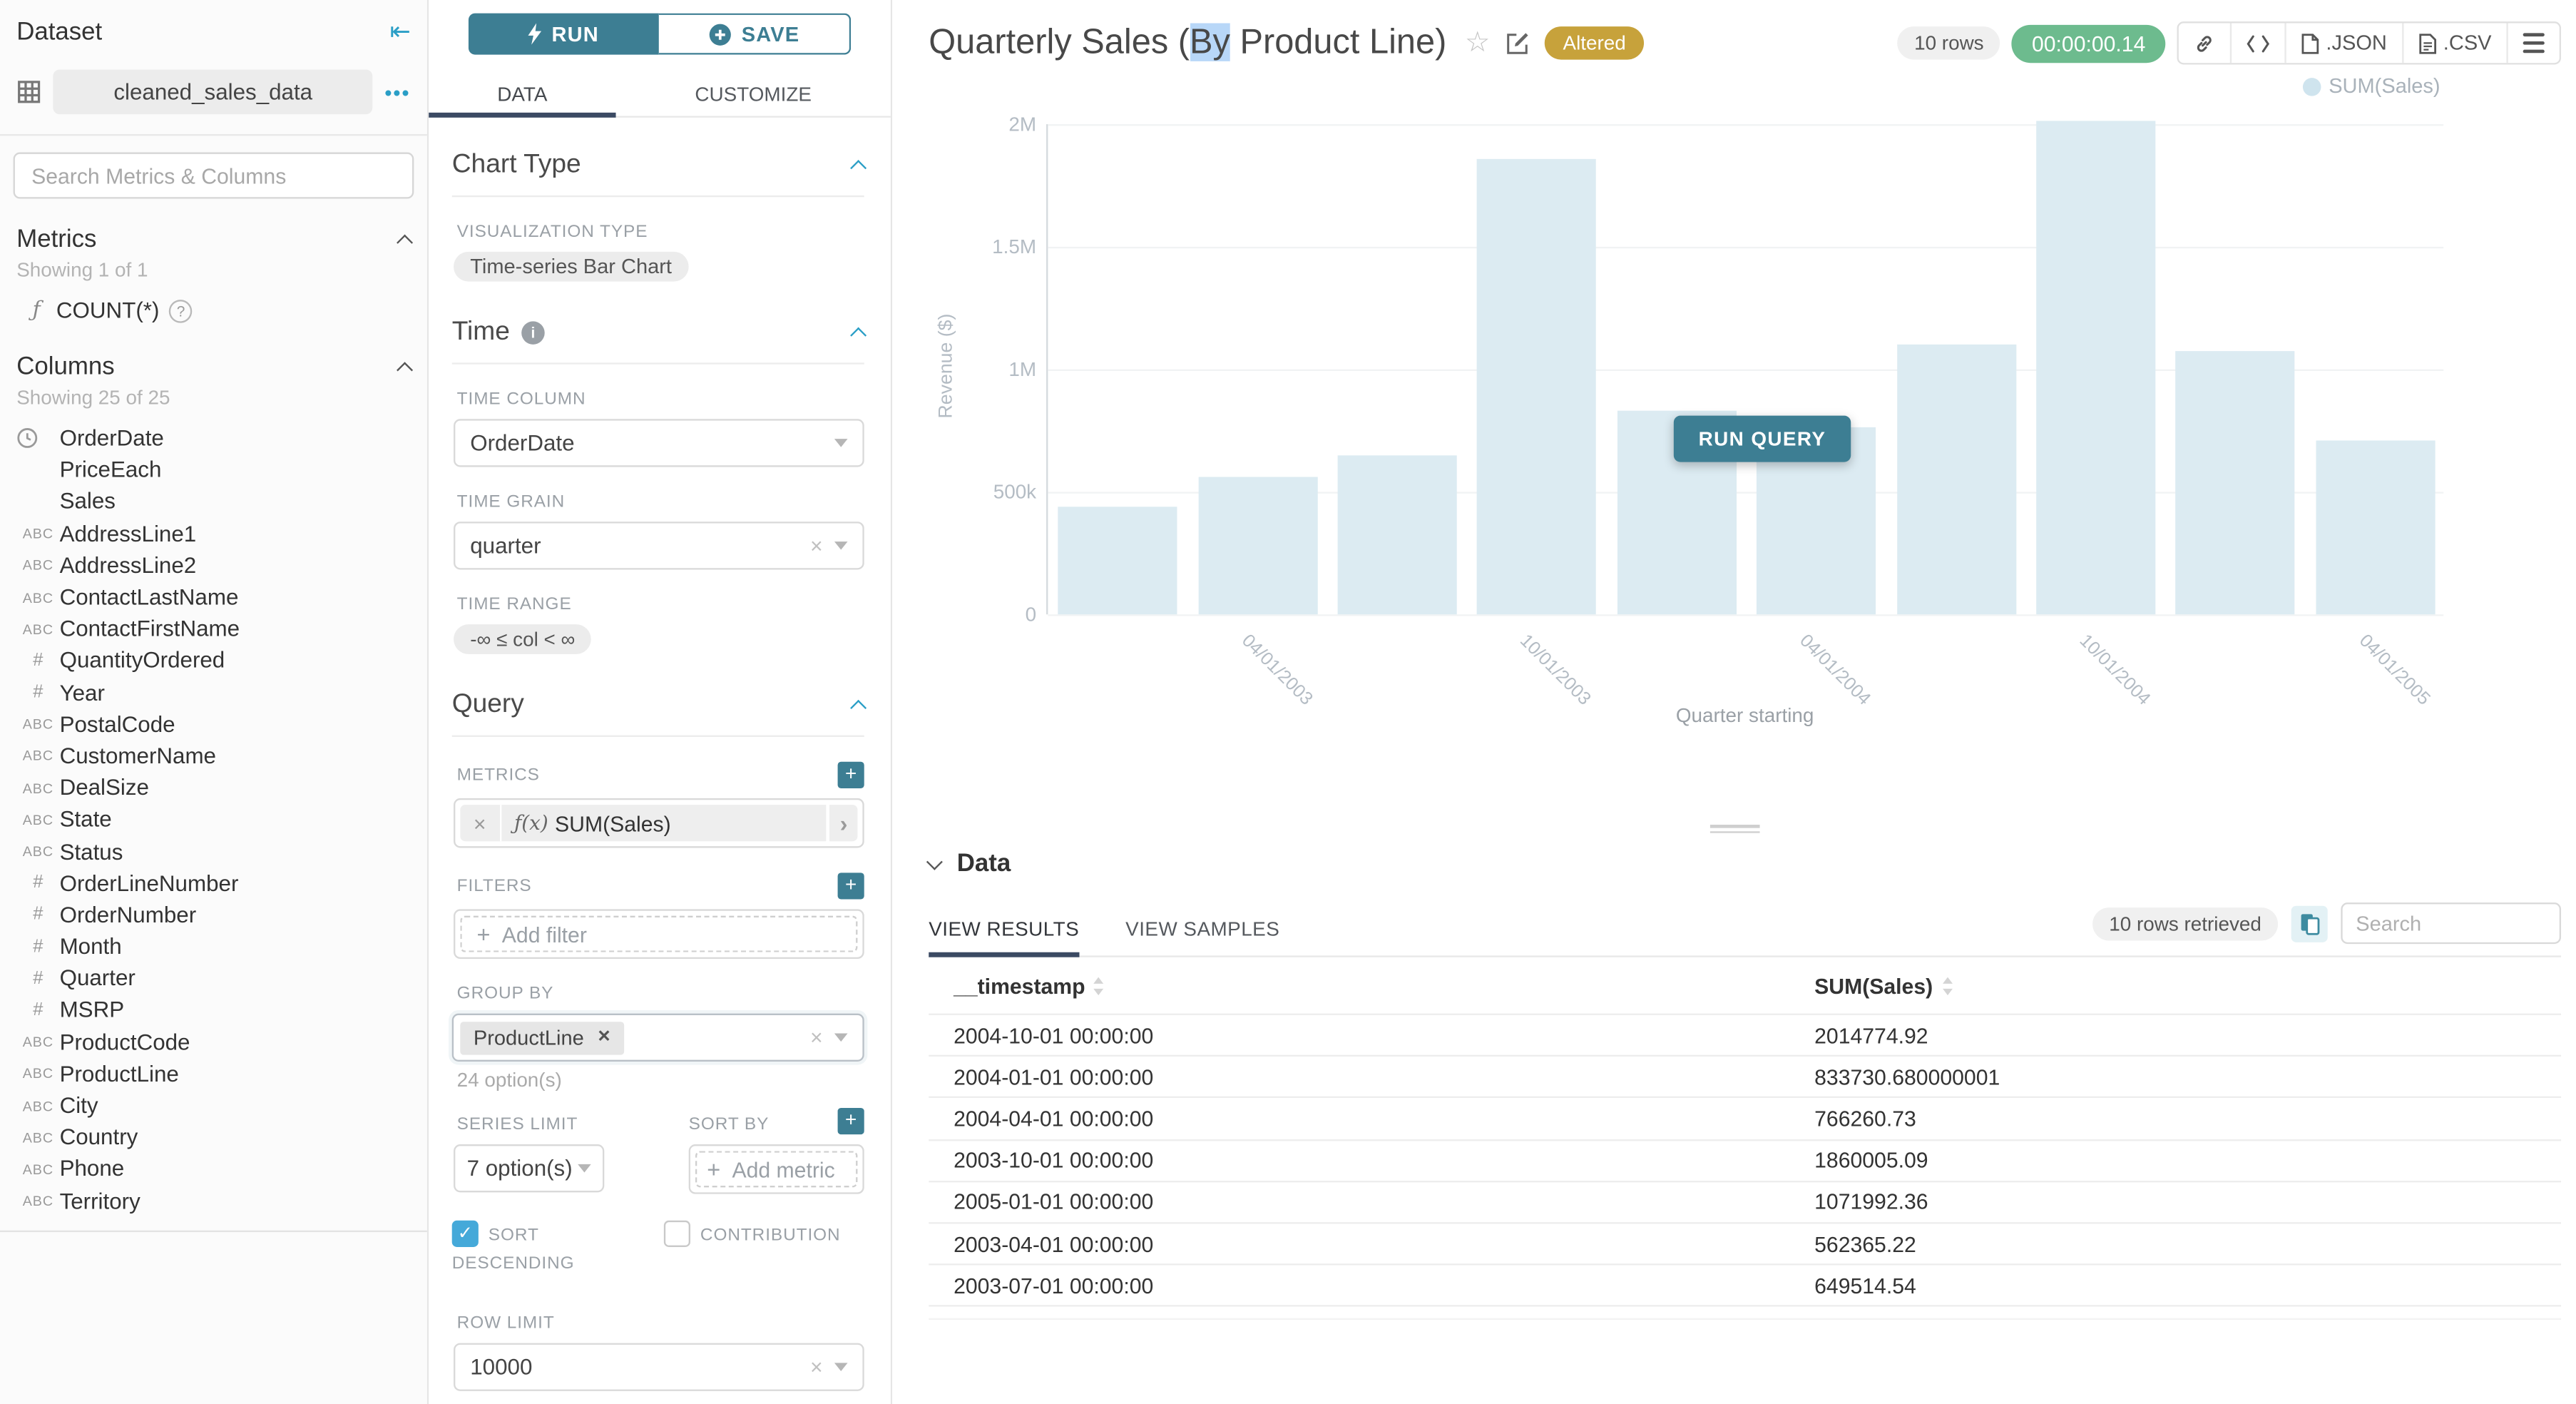  I want to click on favorite-star-icon: ☆, so click(1477, 42).